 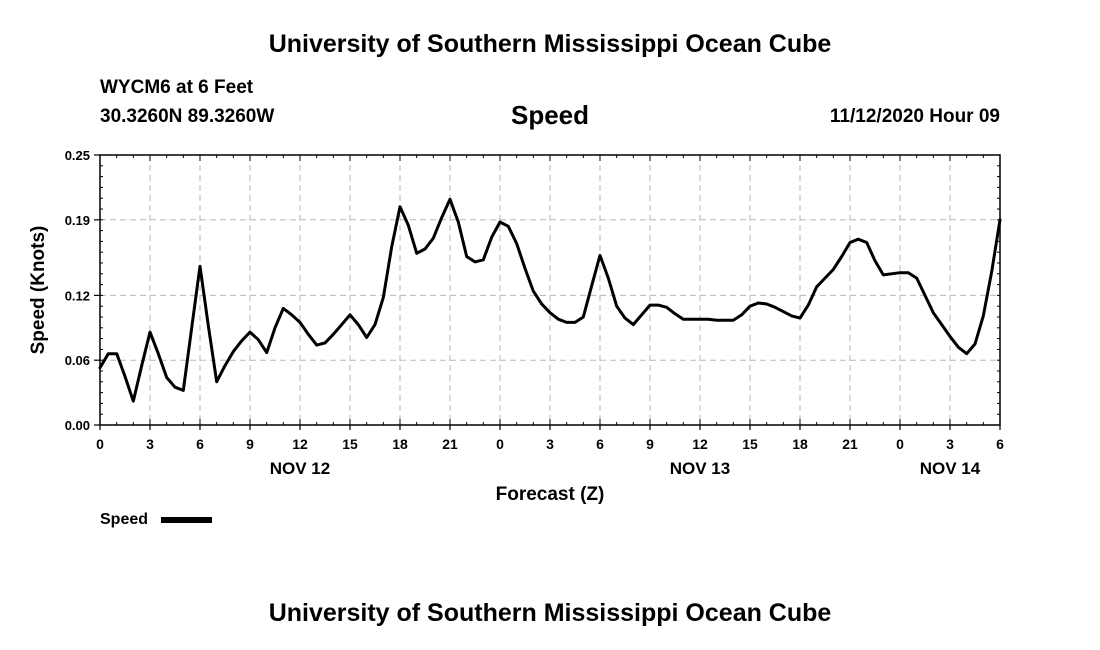 I want to click on x-axis-label: Forecast (Z), so click(x=550, y=494).